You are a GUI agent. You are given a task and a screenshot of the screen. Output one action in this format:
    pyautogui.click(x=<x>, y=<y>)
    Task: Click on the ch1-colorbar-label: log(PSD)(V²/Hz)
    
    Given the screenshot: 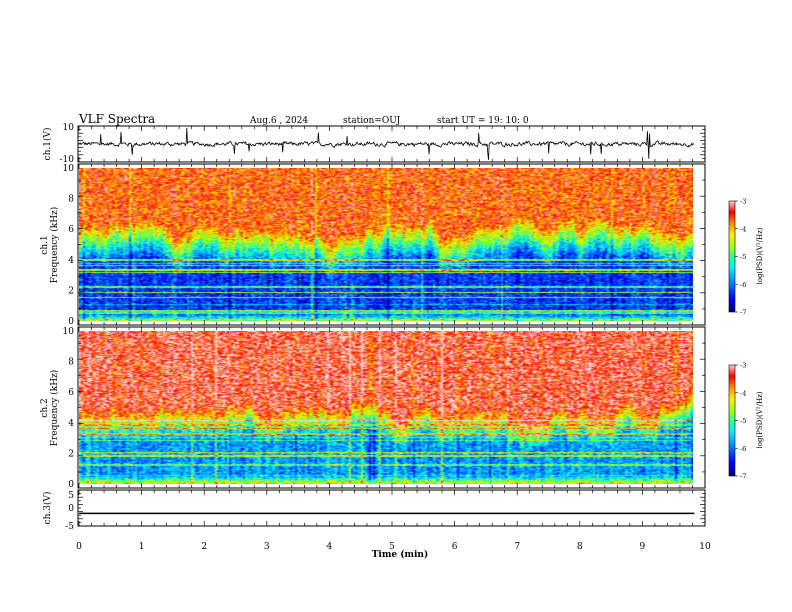 What is the action you would take?
    pyautogui.click(x=760, y=255)
    